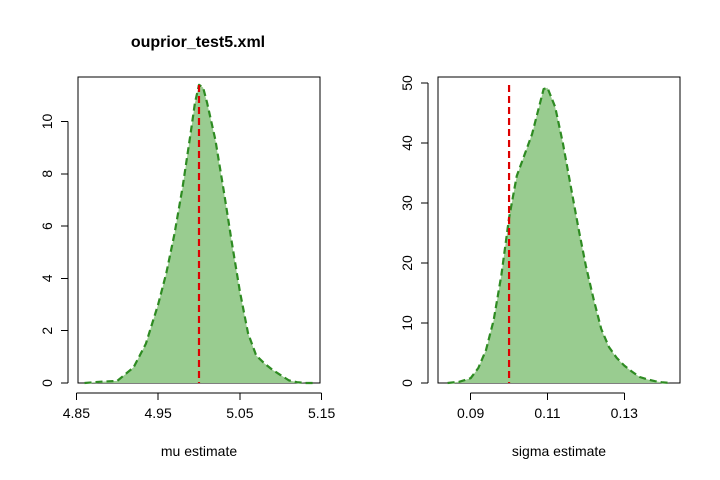  What do you see at coordinates (559, 451) in the screenshot?
I see `sigma-x-axis-title: sigma estimate` at bounding box center [559, 451].